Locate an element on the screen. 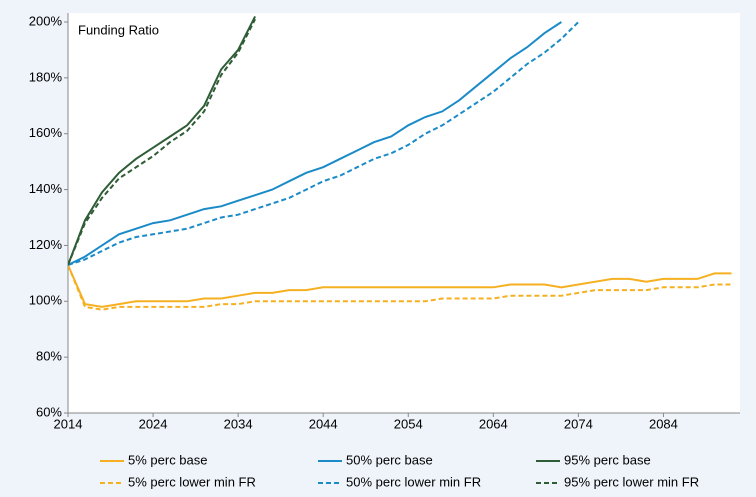 The height and width of the screenshot is (497, 756). y-tick-label: 80% is located at coordinates (49, 356).